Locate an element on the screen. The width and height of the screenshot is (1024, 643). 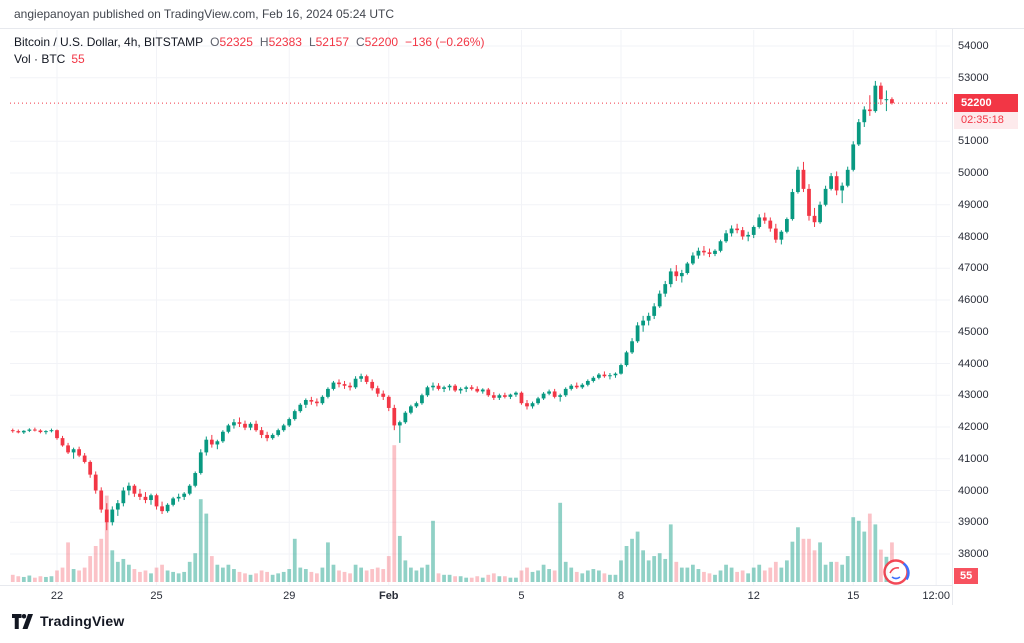
price-axis-label: 40000 is located at coordinates (973, 490).